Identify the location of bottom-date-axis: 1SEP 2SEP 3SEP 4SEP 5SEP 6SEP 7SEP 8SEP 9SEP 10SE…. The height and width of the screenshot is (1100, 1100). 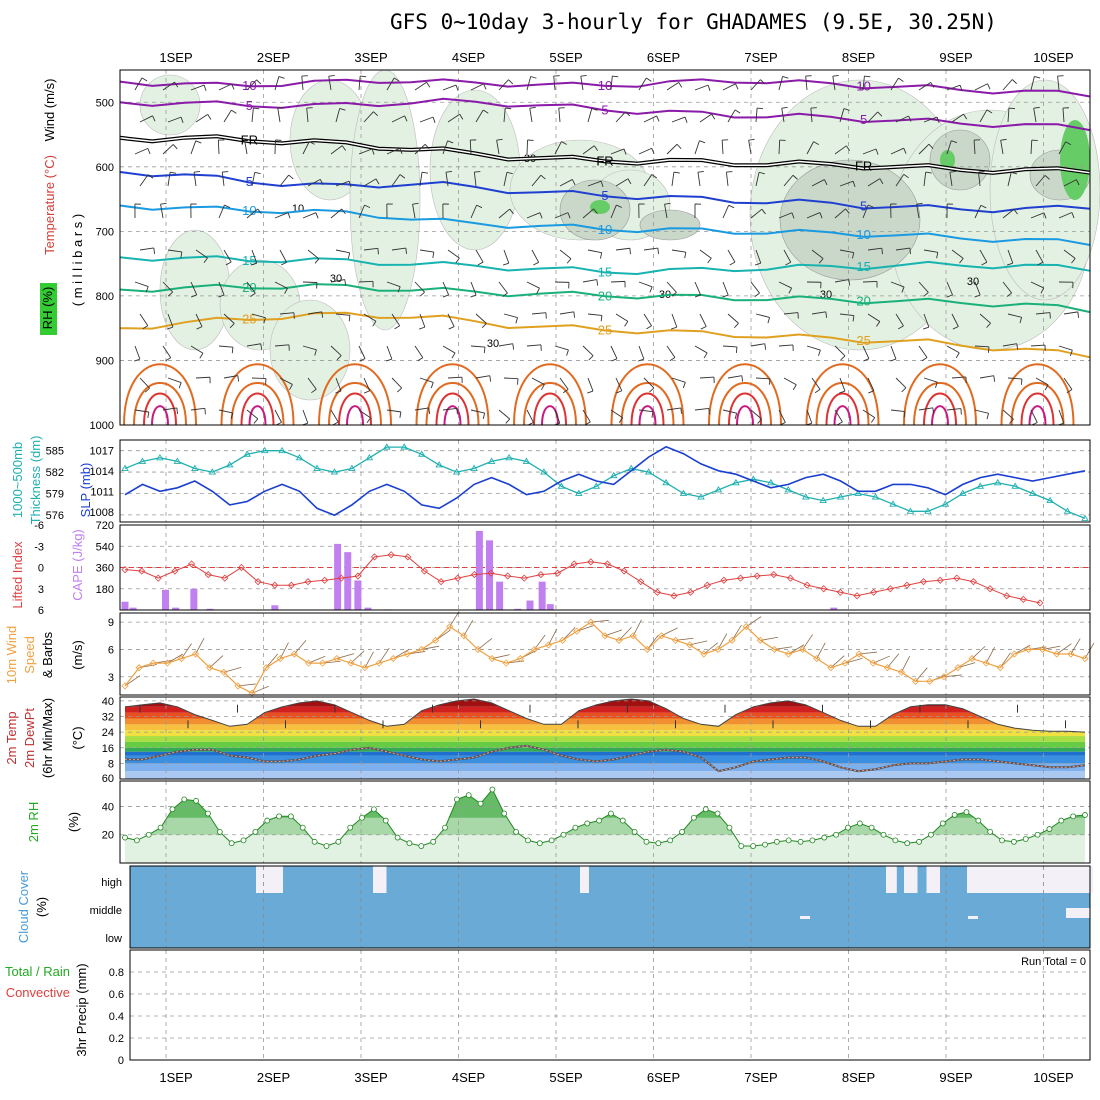
(616, 1077).